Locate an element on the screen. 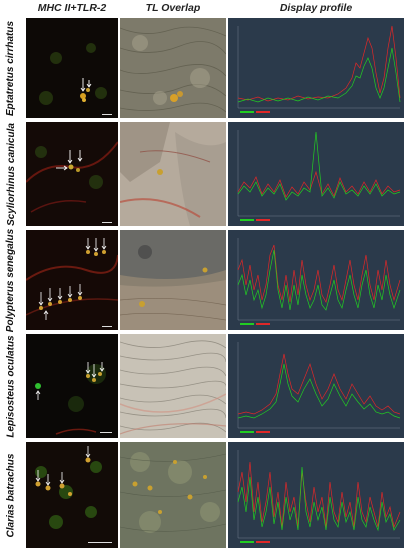  row-label-2: Scyliorhinus canicula is located at coordinates (11, 174).